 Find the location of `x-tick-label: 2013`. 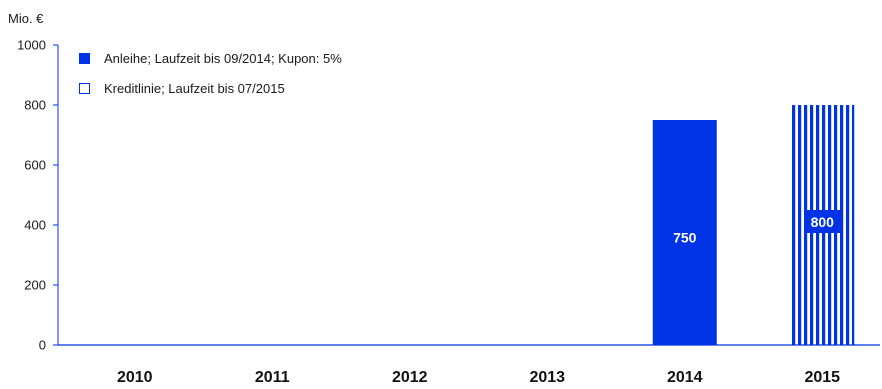

x-tick-label: 2013 is located at coordinates (547, 377).